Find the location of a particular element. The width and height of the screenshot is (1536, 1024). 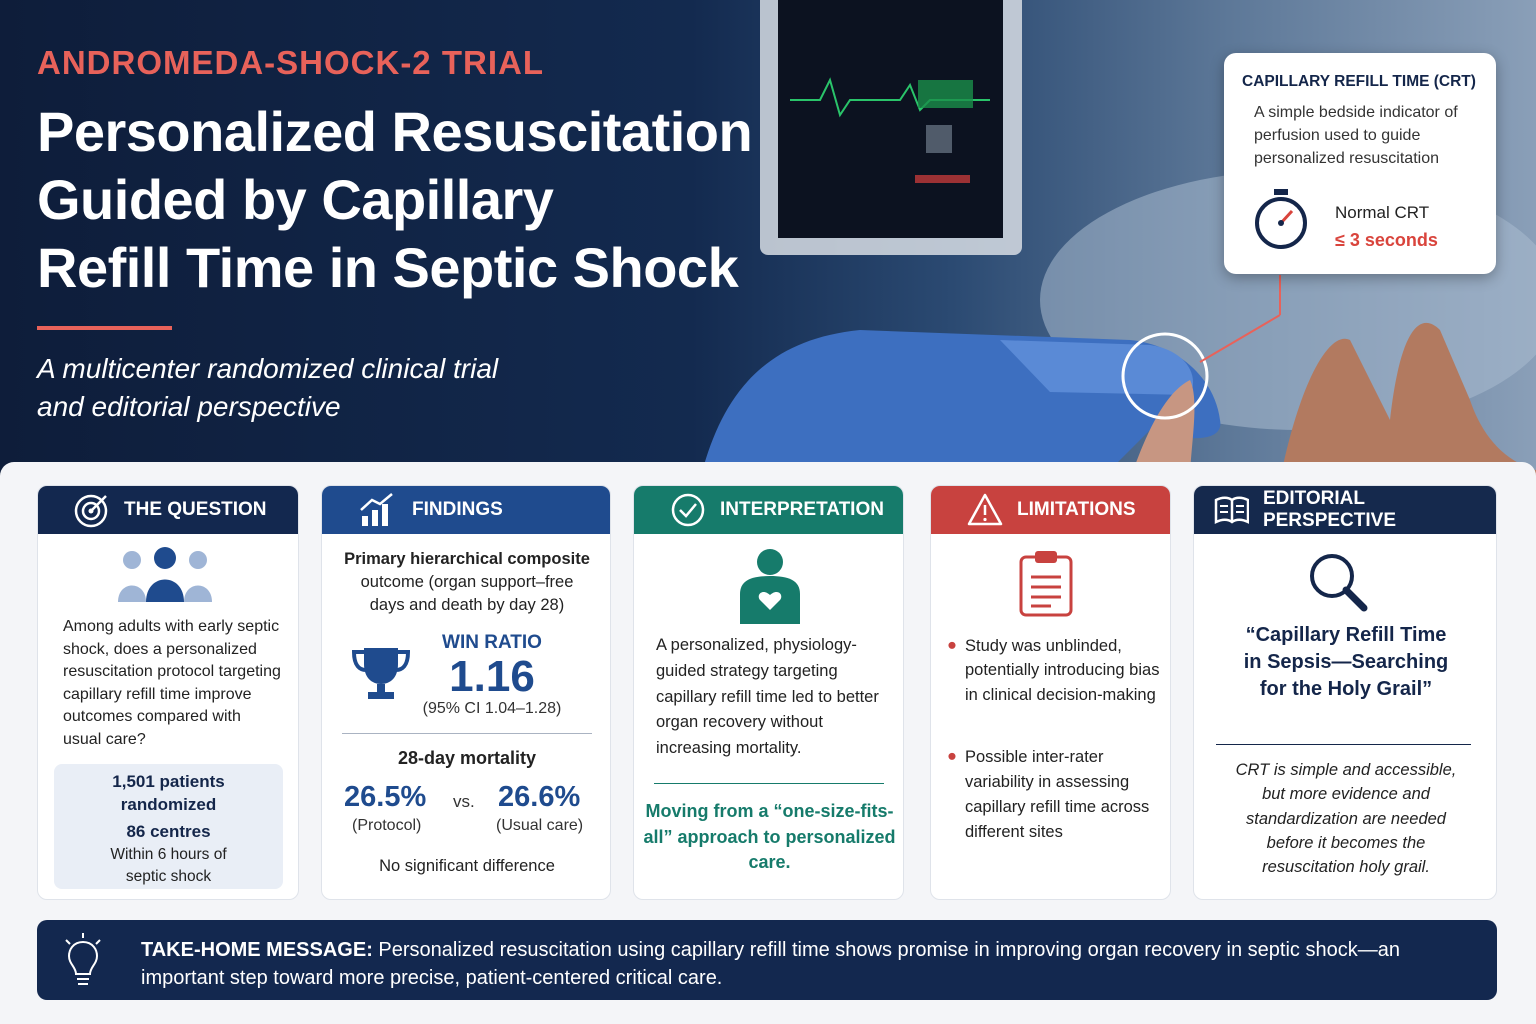

mortality-title: 28-day mortality is located at coordinates (467, 758).